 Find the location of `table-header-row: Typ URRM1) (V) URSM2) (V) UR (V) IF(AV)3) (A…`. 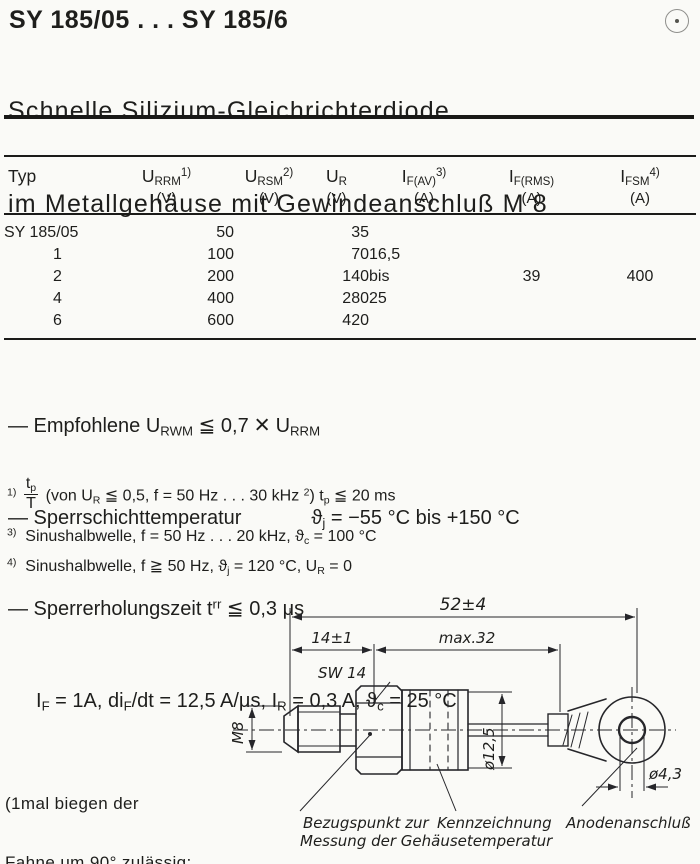

table-header-row: Typ URRM1) (V) URSM2) (V) UR (V) IF(AV)3) (A… is located at coordinates (350, 185).